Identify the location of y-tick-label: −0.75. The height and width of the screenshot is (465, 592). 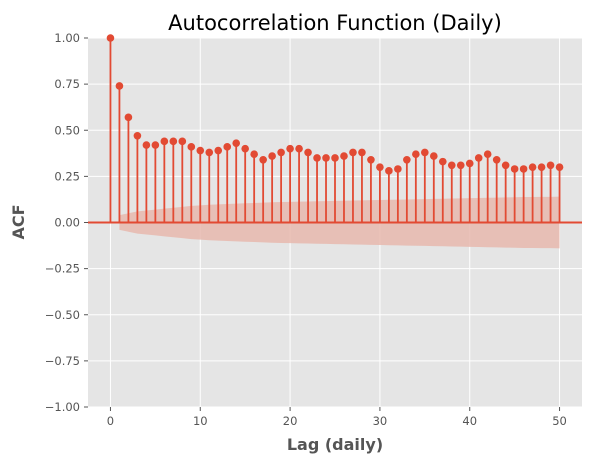
(62, 361).